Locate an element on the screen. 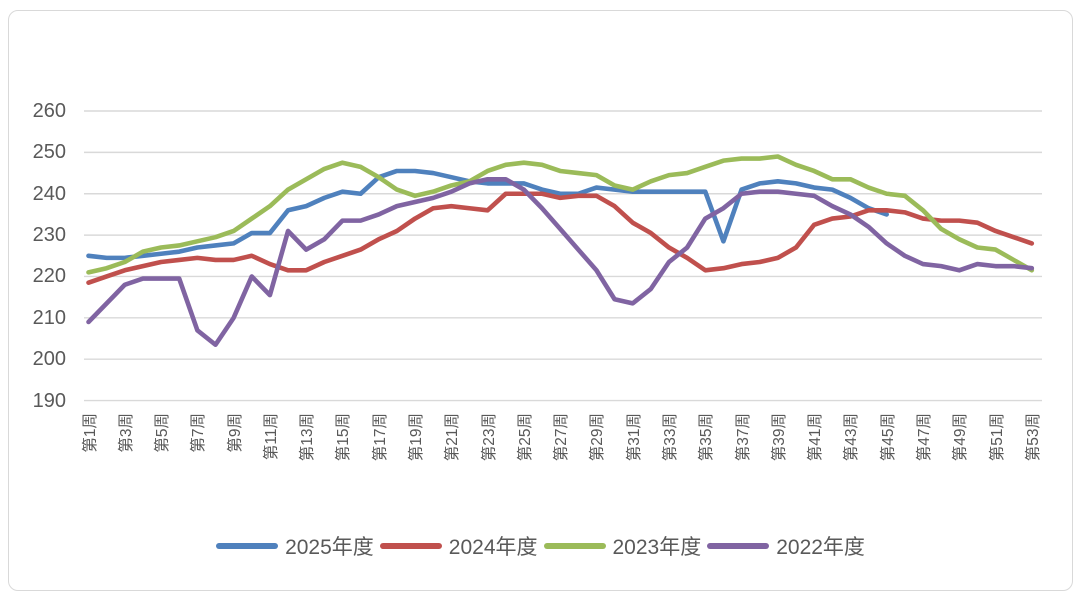 The image size is (1081, 599). x-axis-label: 第1周 is located at coordinates (90, 433).